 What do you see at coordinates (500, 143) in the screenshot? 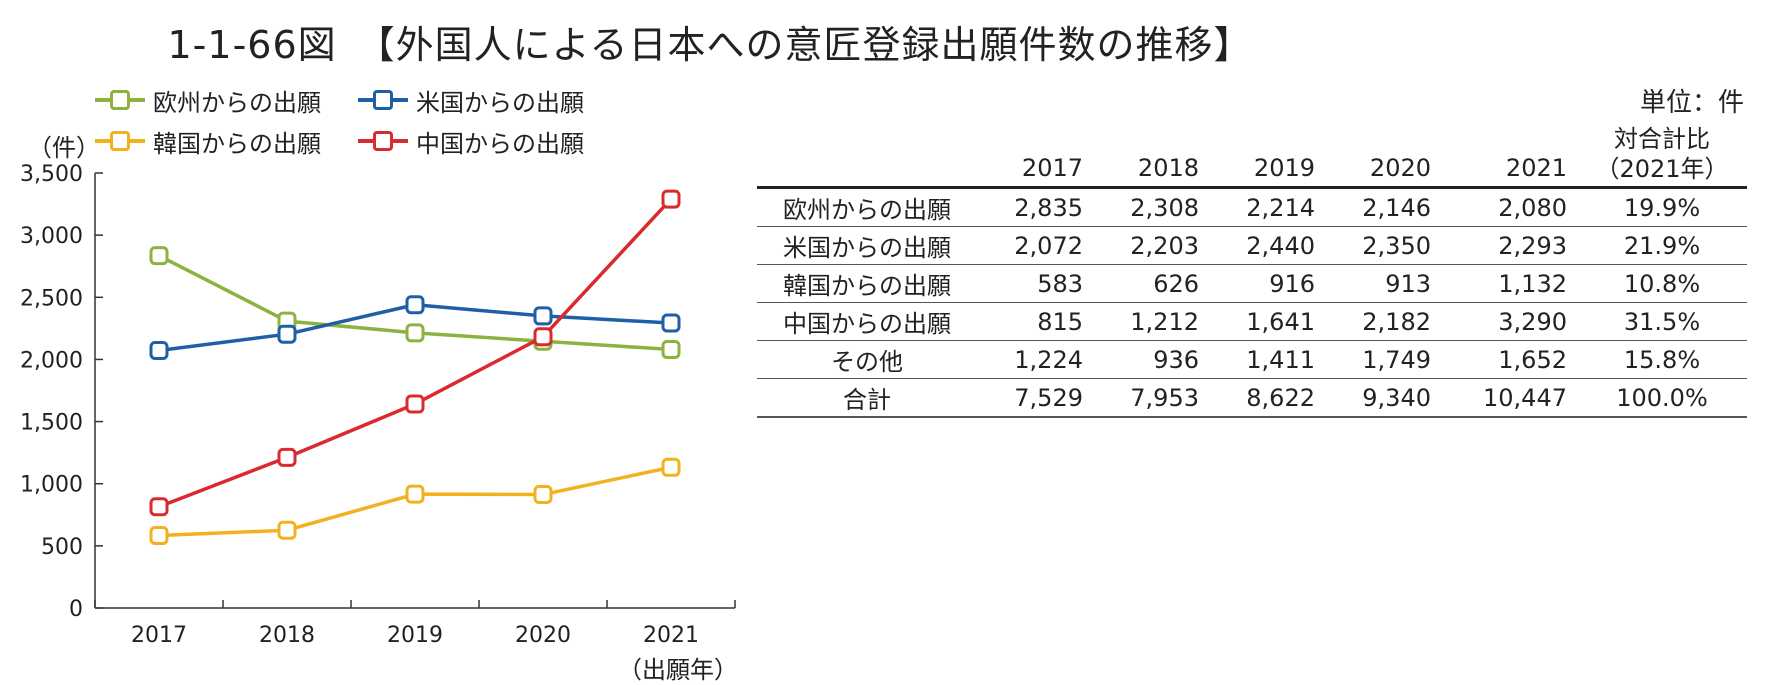
I see `legend-label: 中国からの出願` at bounding box center [500, 143].